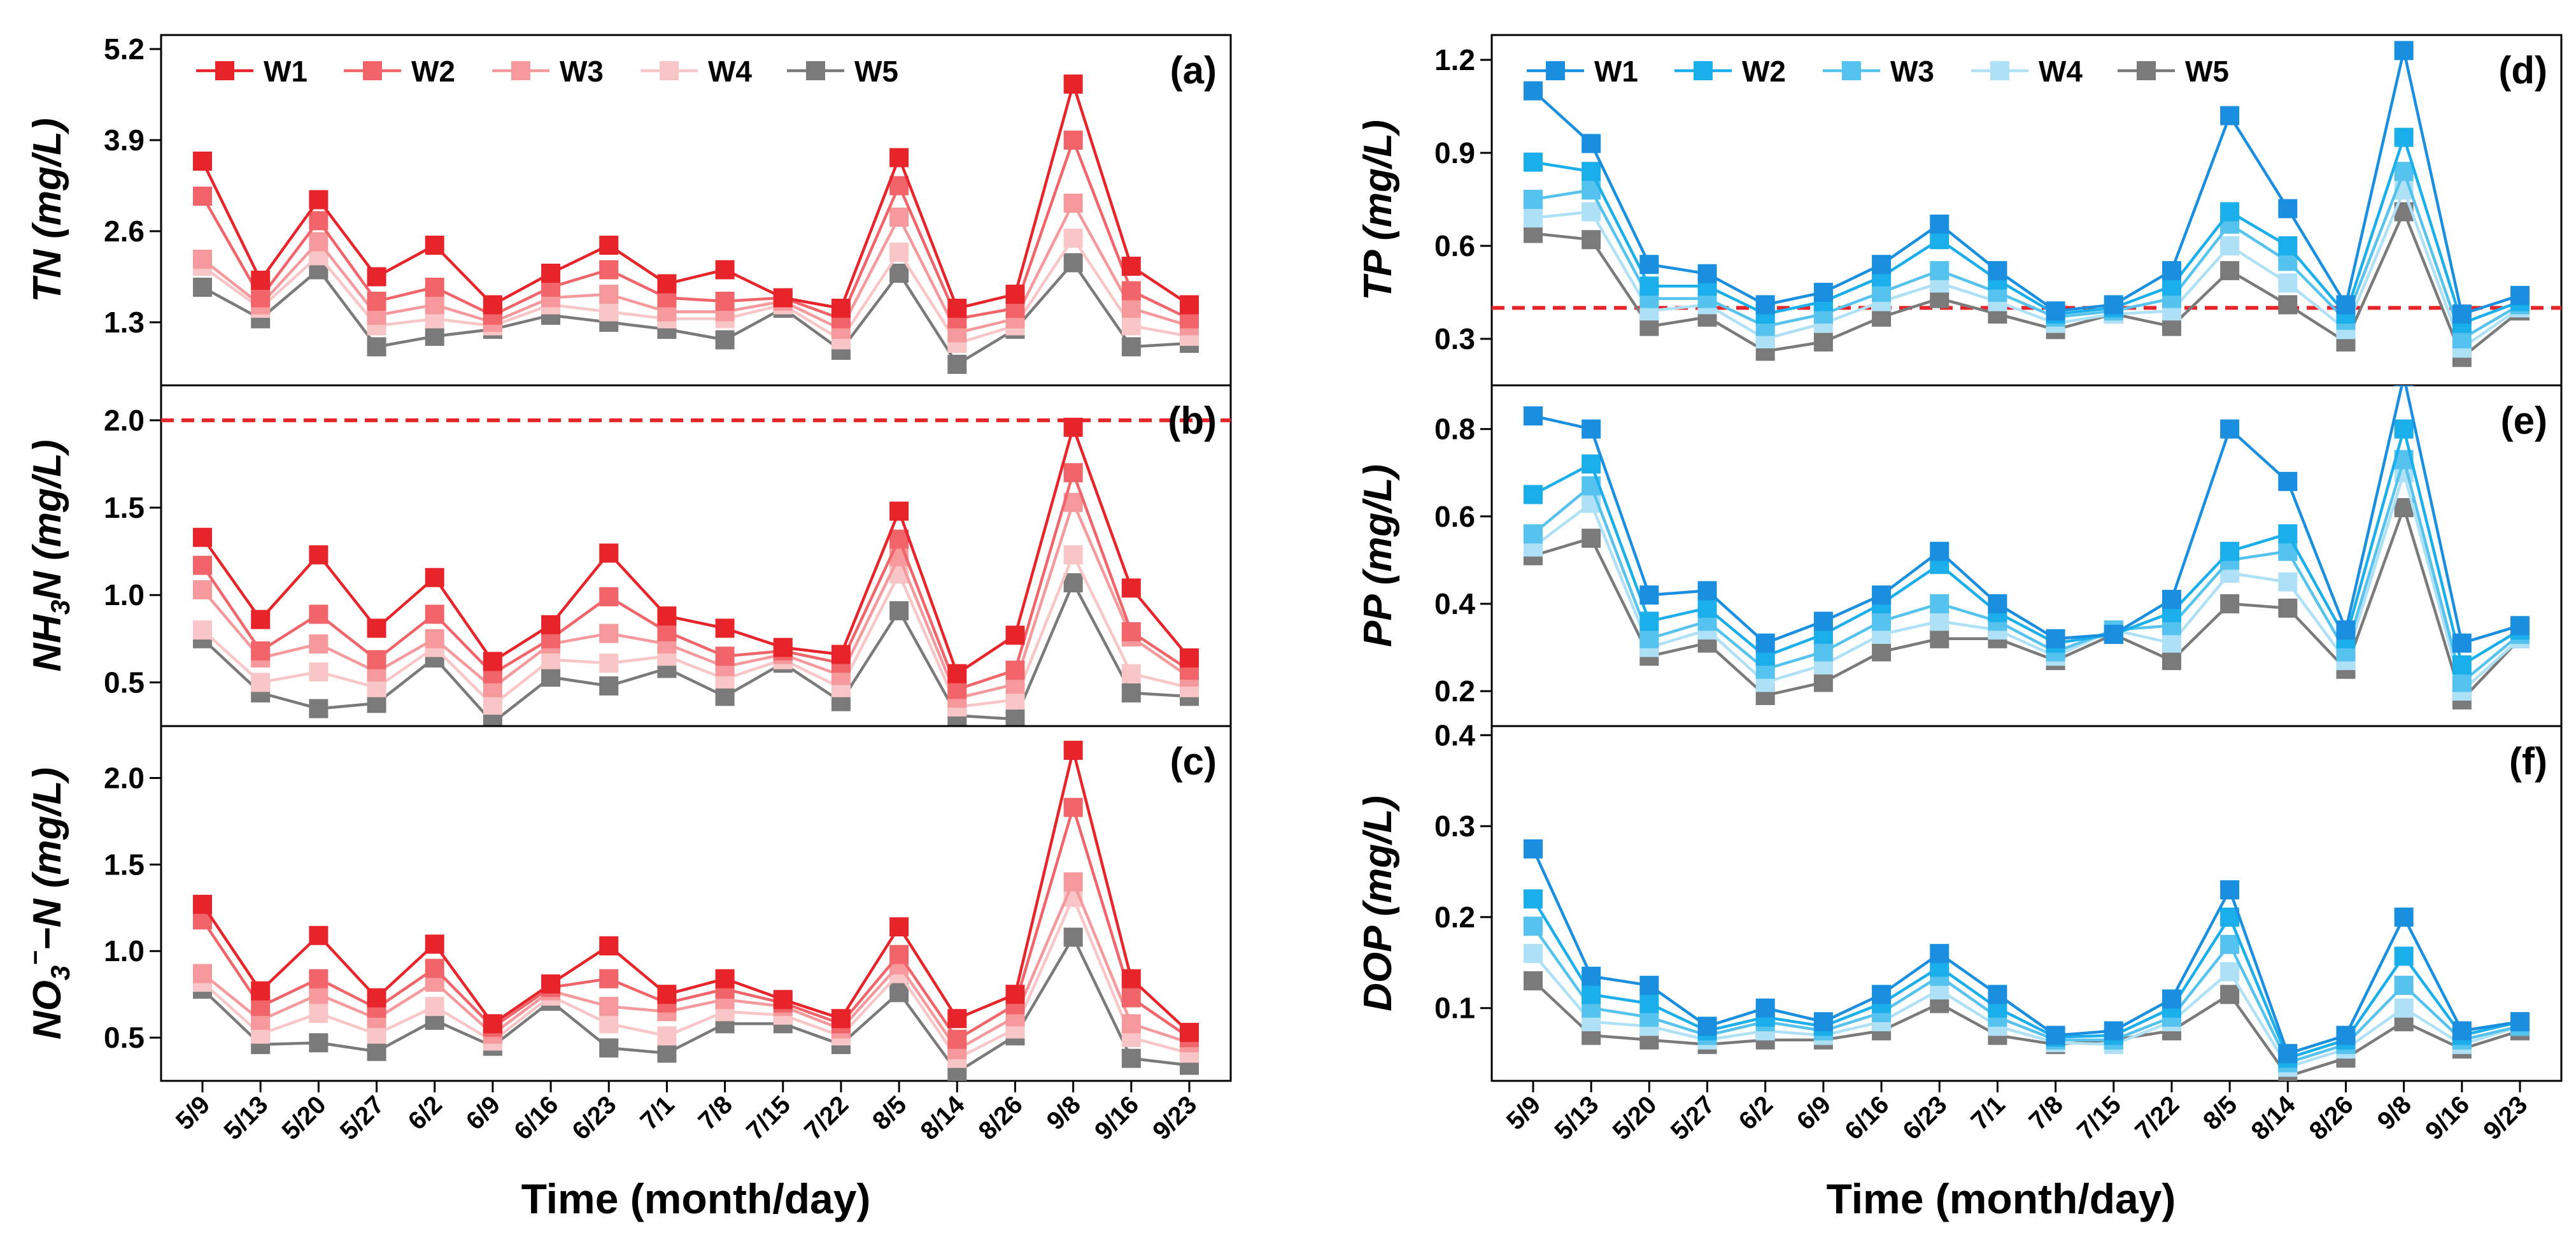  I want to click on y-tick-label: 1.2, so click(1454, 60).